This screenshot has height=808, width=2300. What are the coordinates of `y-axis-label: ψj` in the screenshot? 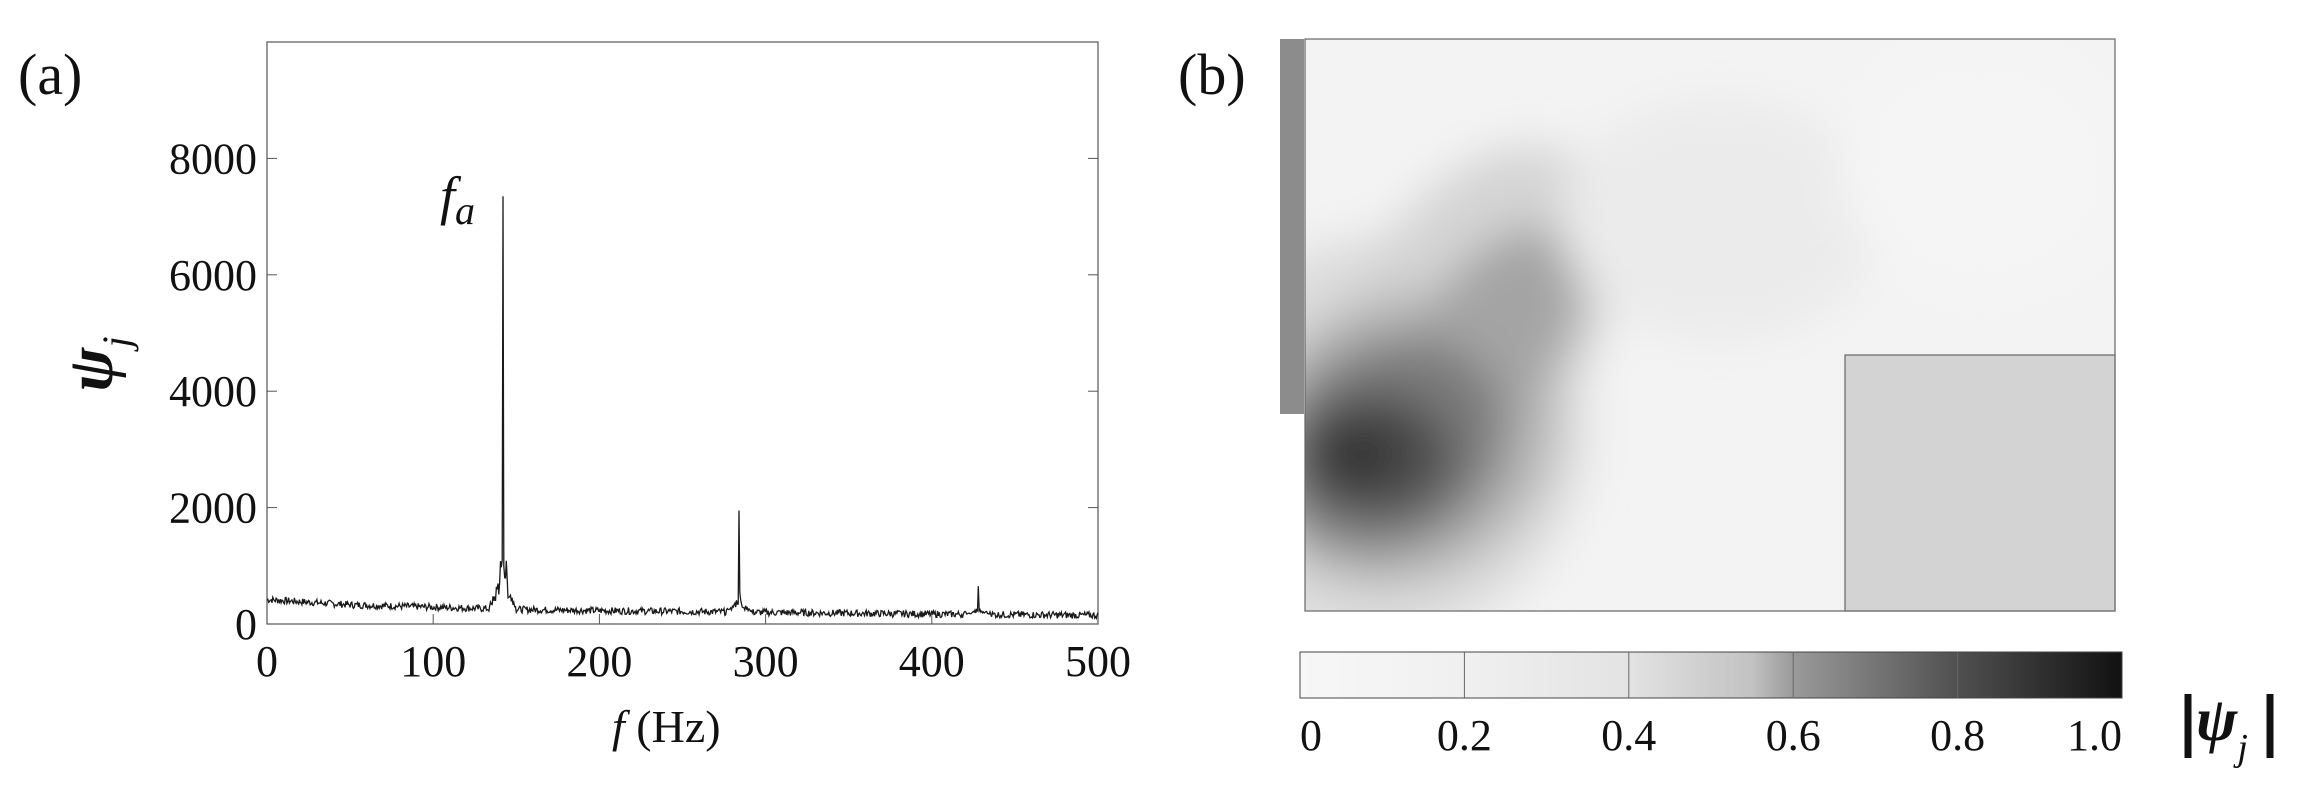 It's located at (96, 363).